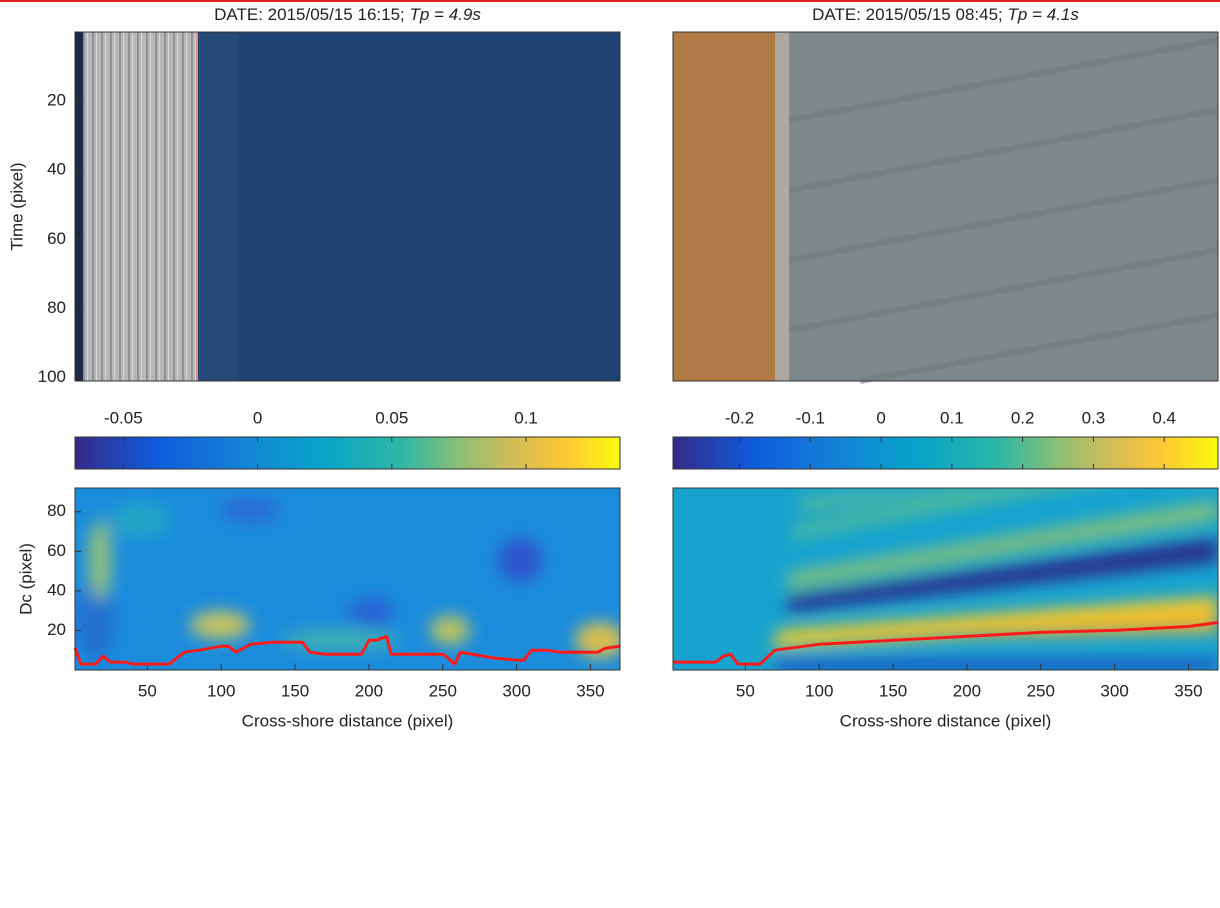 The height and width of the screenshot is (908, 1220). I want to click on heatmap-left-field, so click(347, 579).